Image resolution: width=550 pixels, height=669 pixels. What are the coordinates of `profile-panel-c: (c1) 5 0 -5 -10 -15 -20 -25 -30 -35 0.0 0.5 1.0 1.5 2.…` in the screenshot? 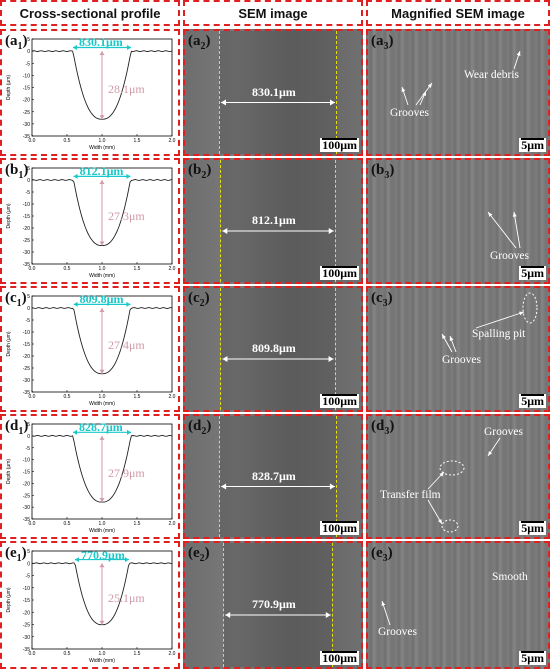 It's located at (90, 349).